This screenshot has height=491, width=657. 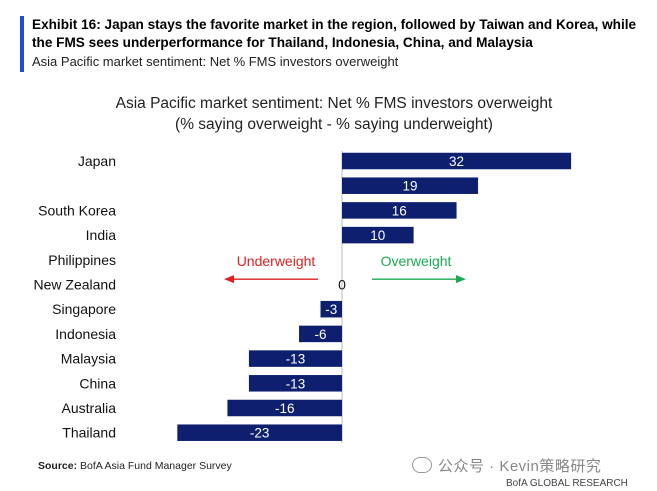 I want to click on source-note: Source: BofA Asia Fund Manager Survey, so click(x=135, y=466).